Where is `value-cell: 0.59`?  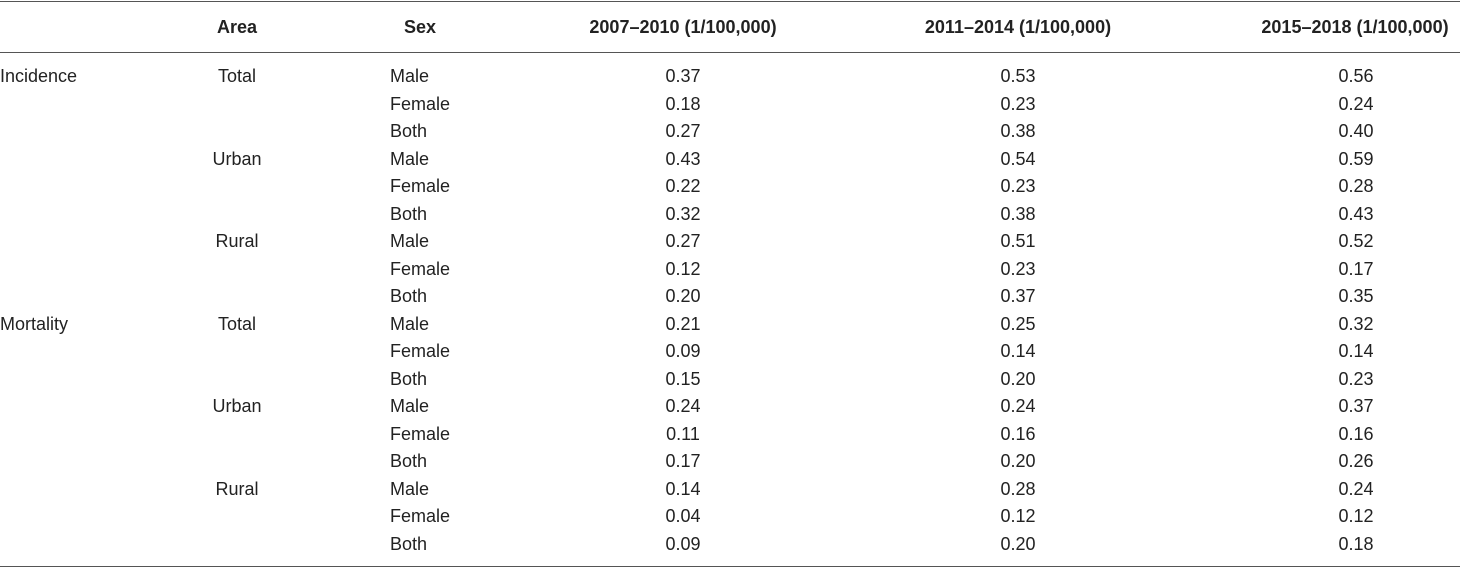 value-cell: 0.59 is located at coordinates (1356, 158).